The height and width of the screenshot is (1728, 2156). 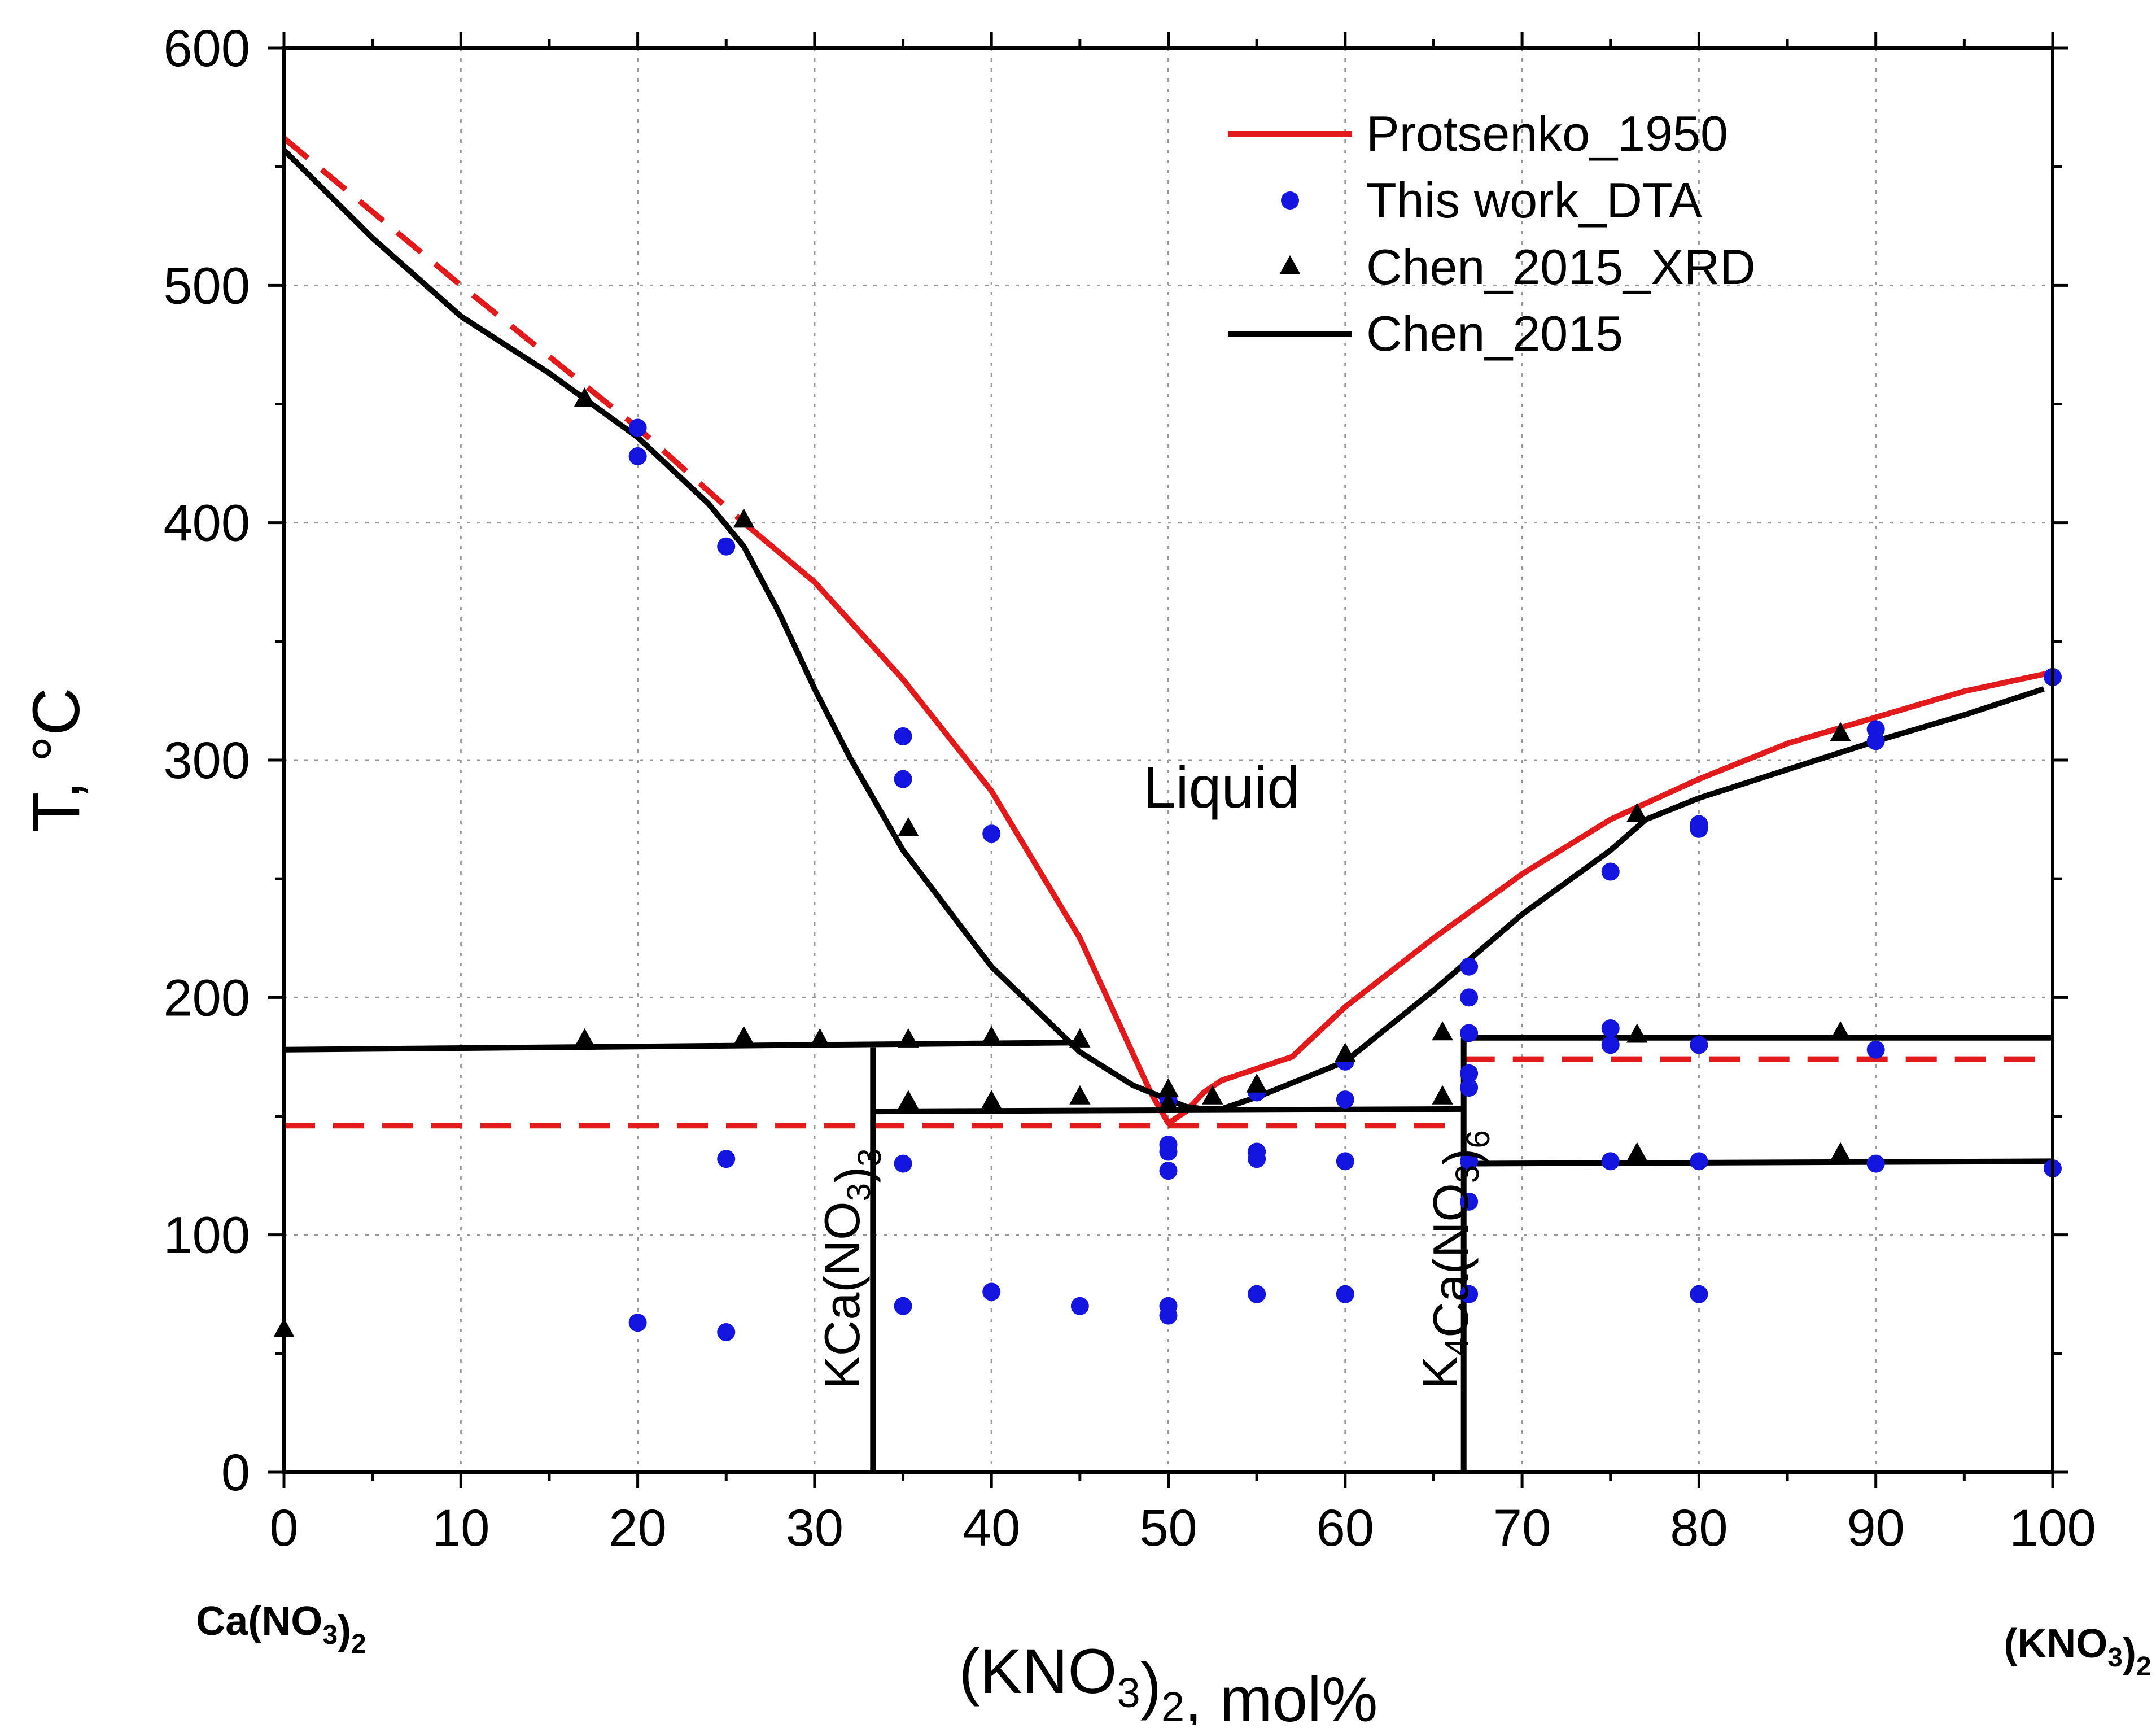 I want to click on x-tick-label-60: 60, so click(x=1345, y=1528).